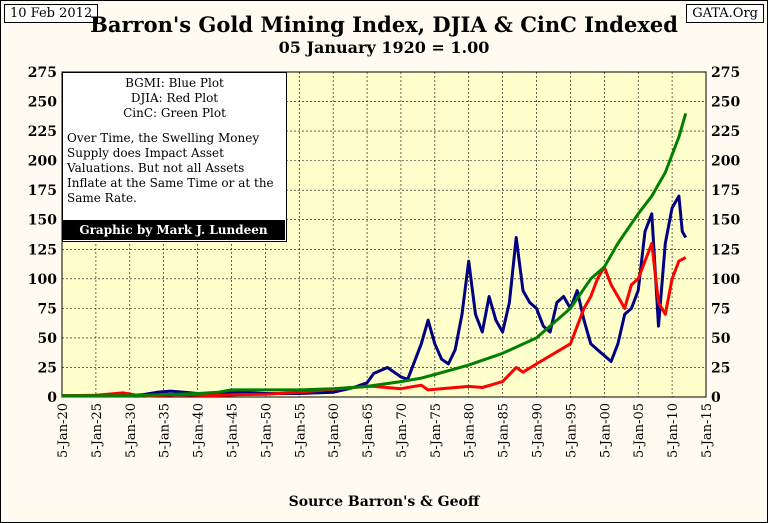 This screenshot has width=768, height=523. I want to click on y-tick-label-right: 275, so click(725, 73).